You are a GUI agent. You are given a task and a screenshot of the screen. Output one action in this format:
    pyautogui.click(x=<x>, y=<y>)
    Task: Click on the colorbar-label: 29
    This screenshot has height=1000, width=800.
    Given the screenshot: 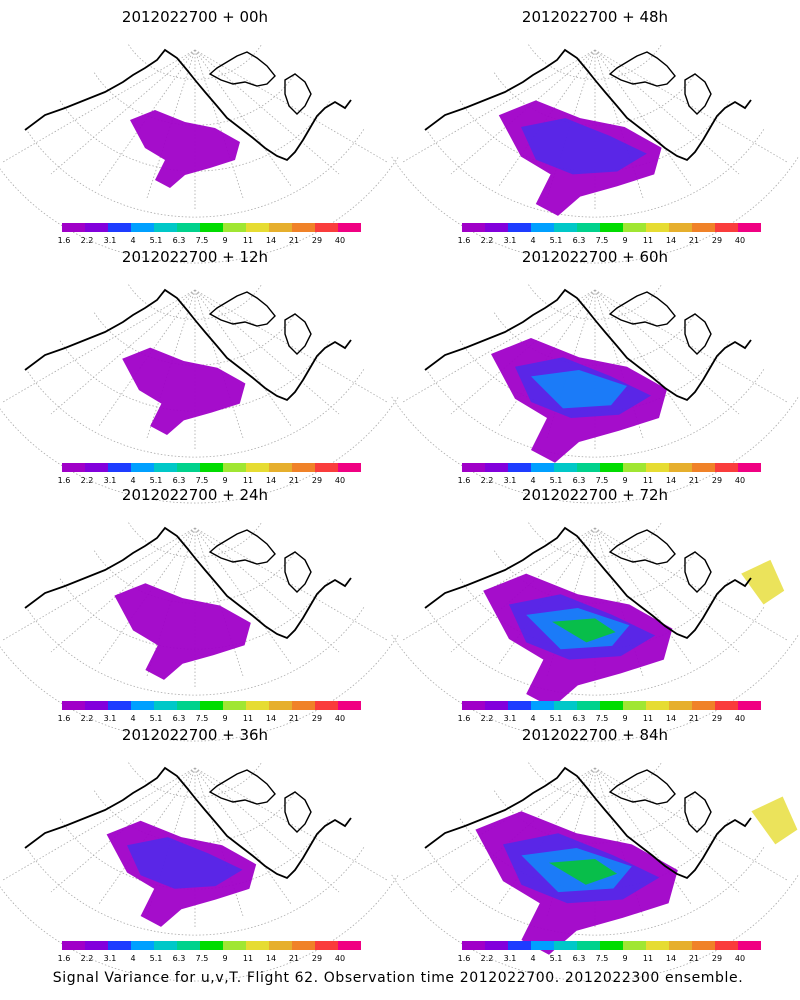 What is the action you would take?
    pyautogui.click(x=717, y=718)
    